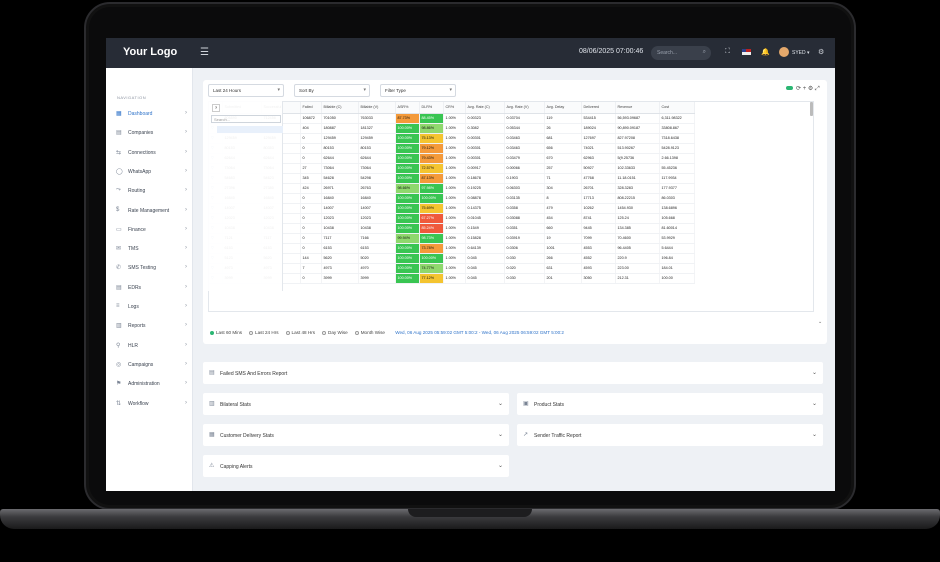  What do you see at coordinates (670, 404) in the screenshot?
I see `product-panel: ▣ Product Stats ⌄` at bounding box center [670, 404].